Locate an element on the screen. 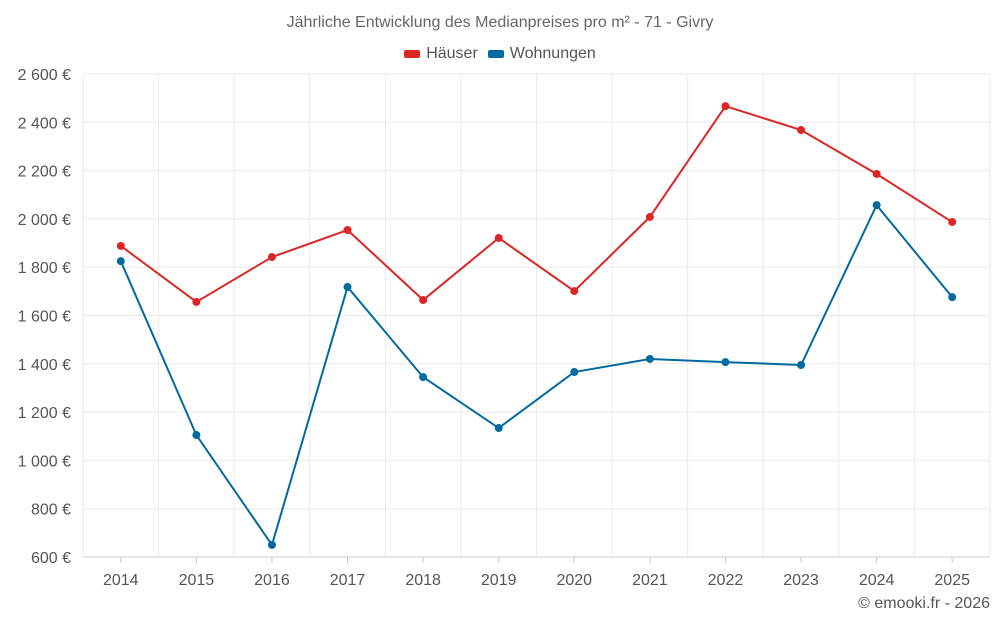 This screenshot has height=625, width=1000. y-tick-label: 1 600 € is located at coordinates (44, 317).